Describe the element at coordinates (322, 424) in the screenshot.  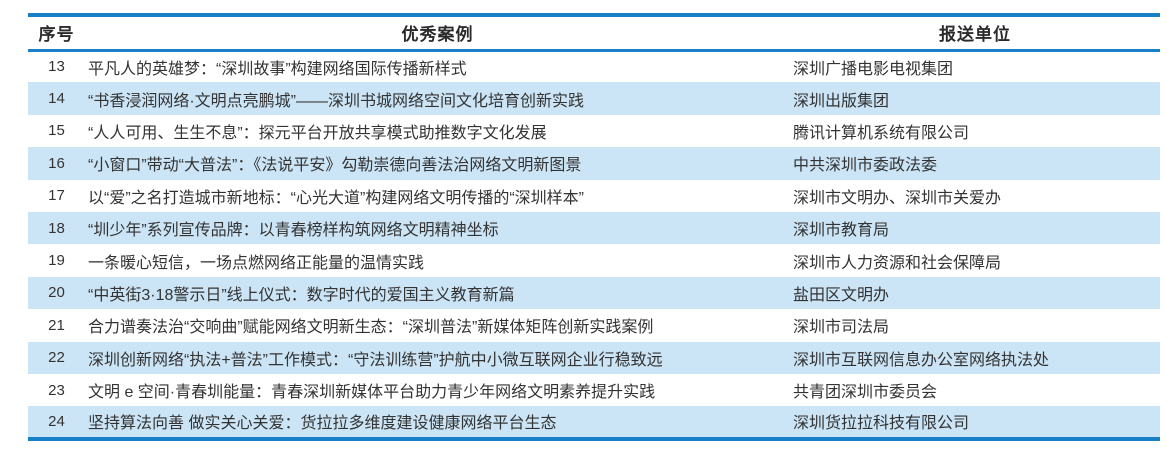
I see `case-title-cell: 坚持算法向善 做实关心关爱：货拉拉多维度建设健康网络平台生态` at that location.